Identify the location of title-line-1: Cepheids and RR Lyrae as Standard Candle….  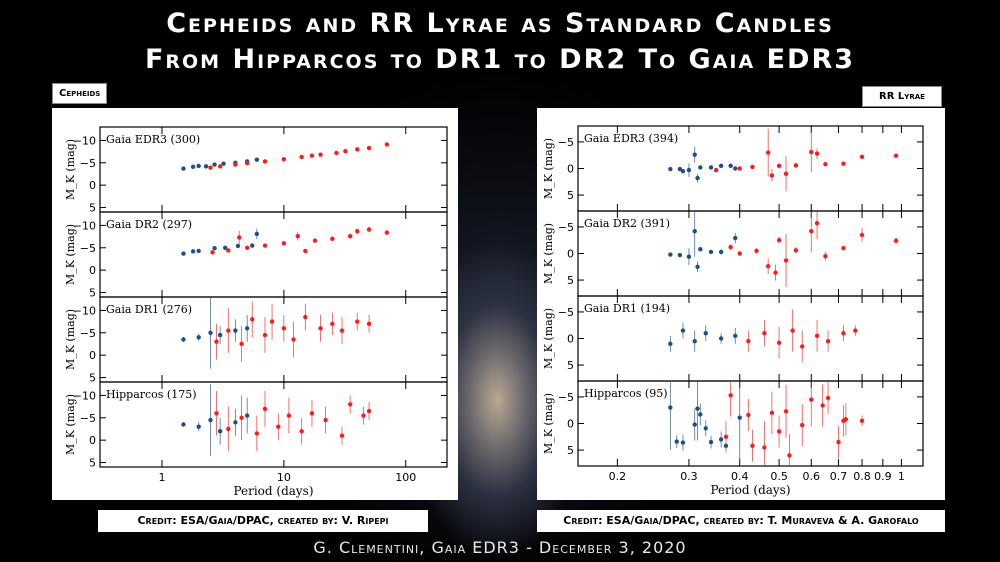
(500, 23).